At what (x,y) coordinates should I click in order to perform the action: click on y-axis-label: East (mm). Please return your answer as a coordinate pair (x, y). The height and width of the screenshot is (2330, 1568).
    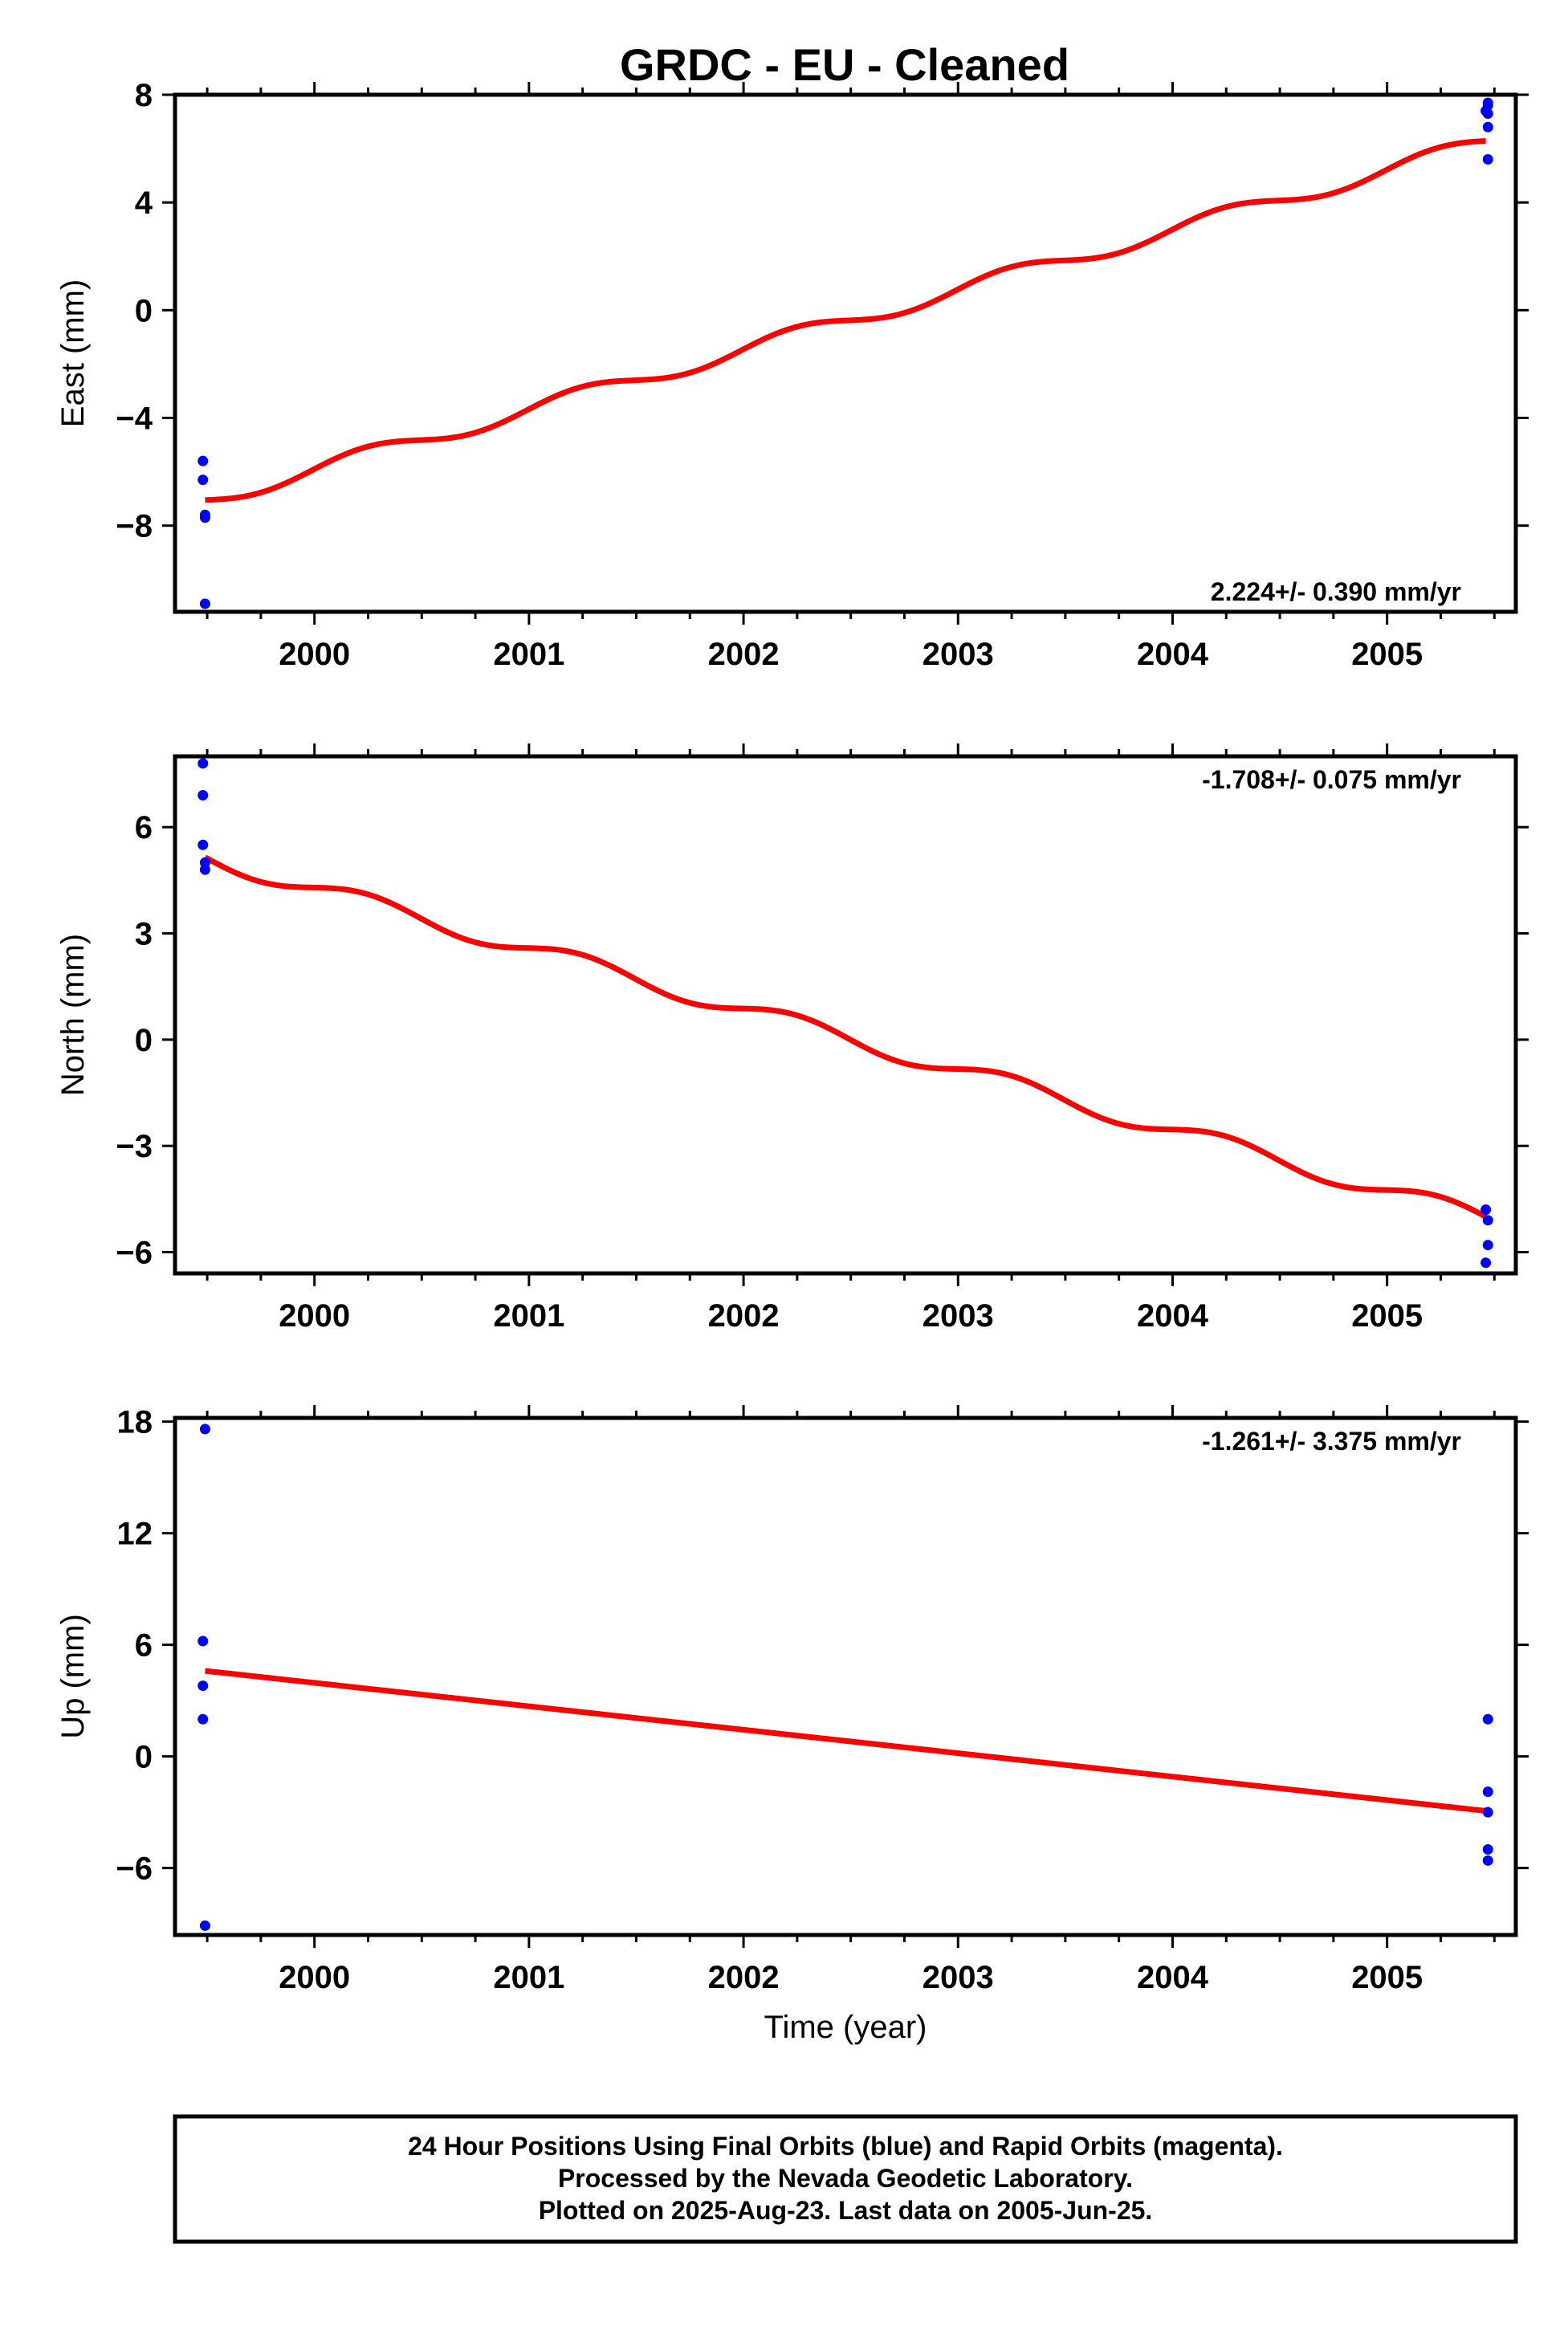
    Looking at the image, I should click on (73, 353).